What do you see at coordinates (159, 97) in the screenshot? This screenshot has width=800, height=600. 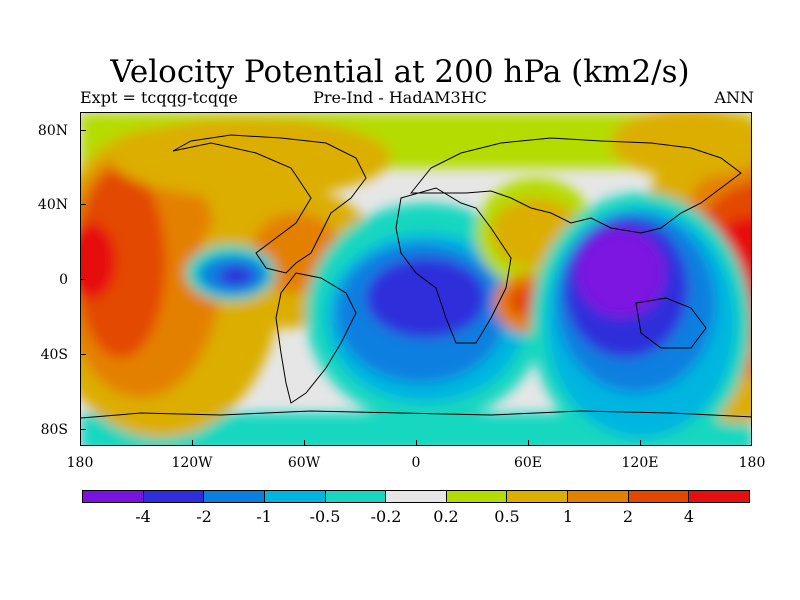 I see `experiment-label: Expt = tcqqg-tcqqe` at bounding box center [159, 97].